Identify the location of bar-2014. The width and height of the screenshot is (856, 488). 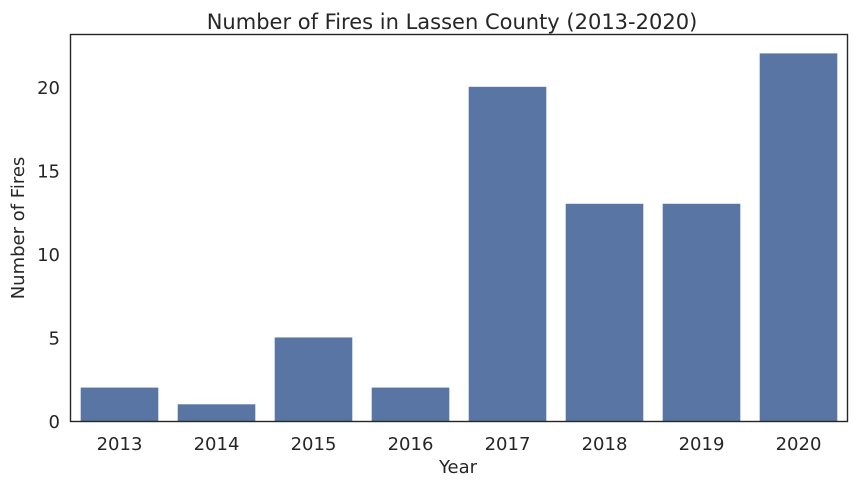
(216, 412).